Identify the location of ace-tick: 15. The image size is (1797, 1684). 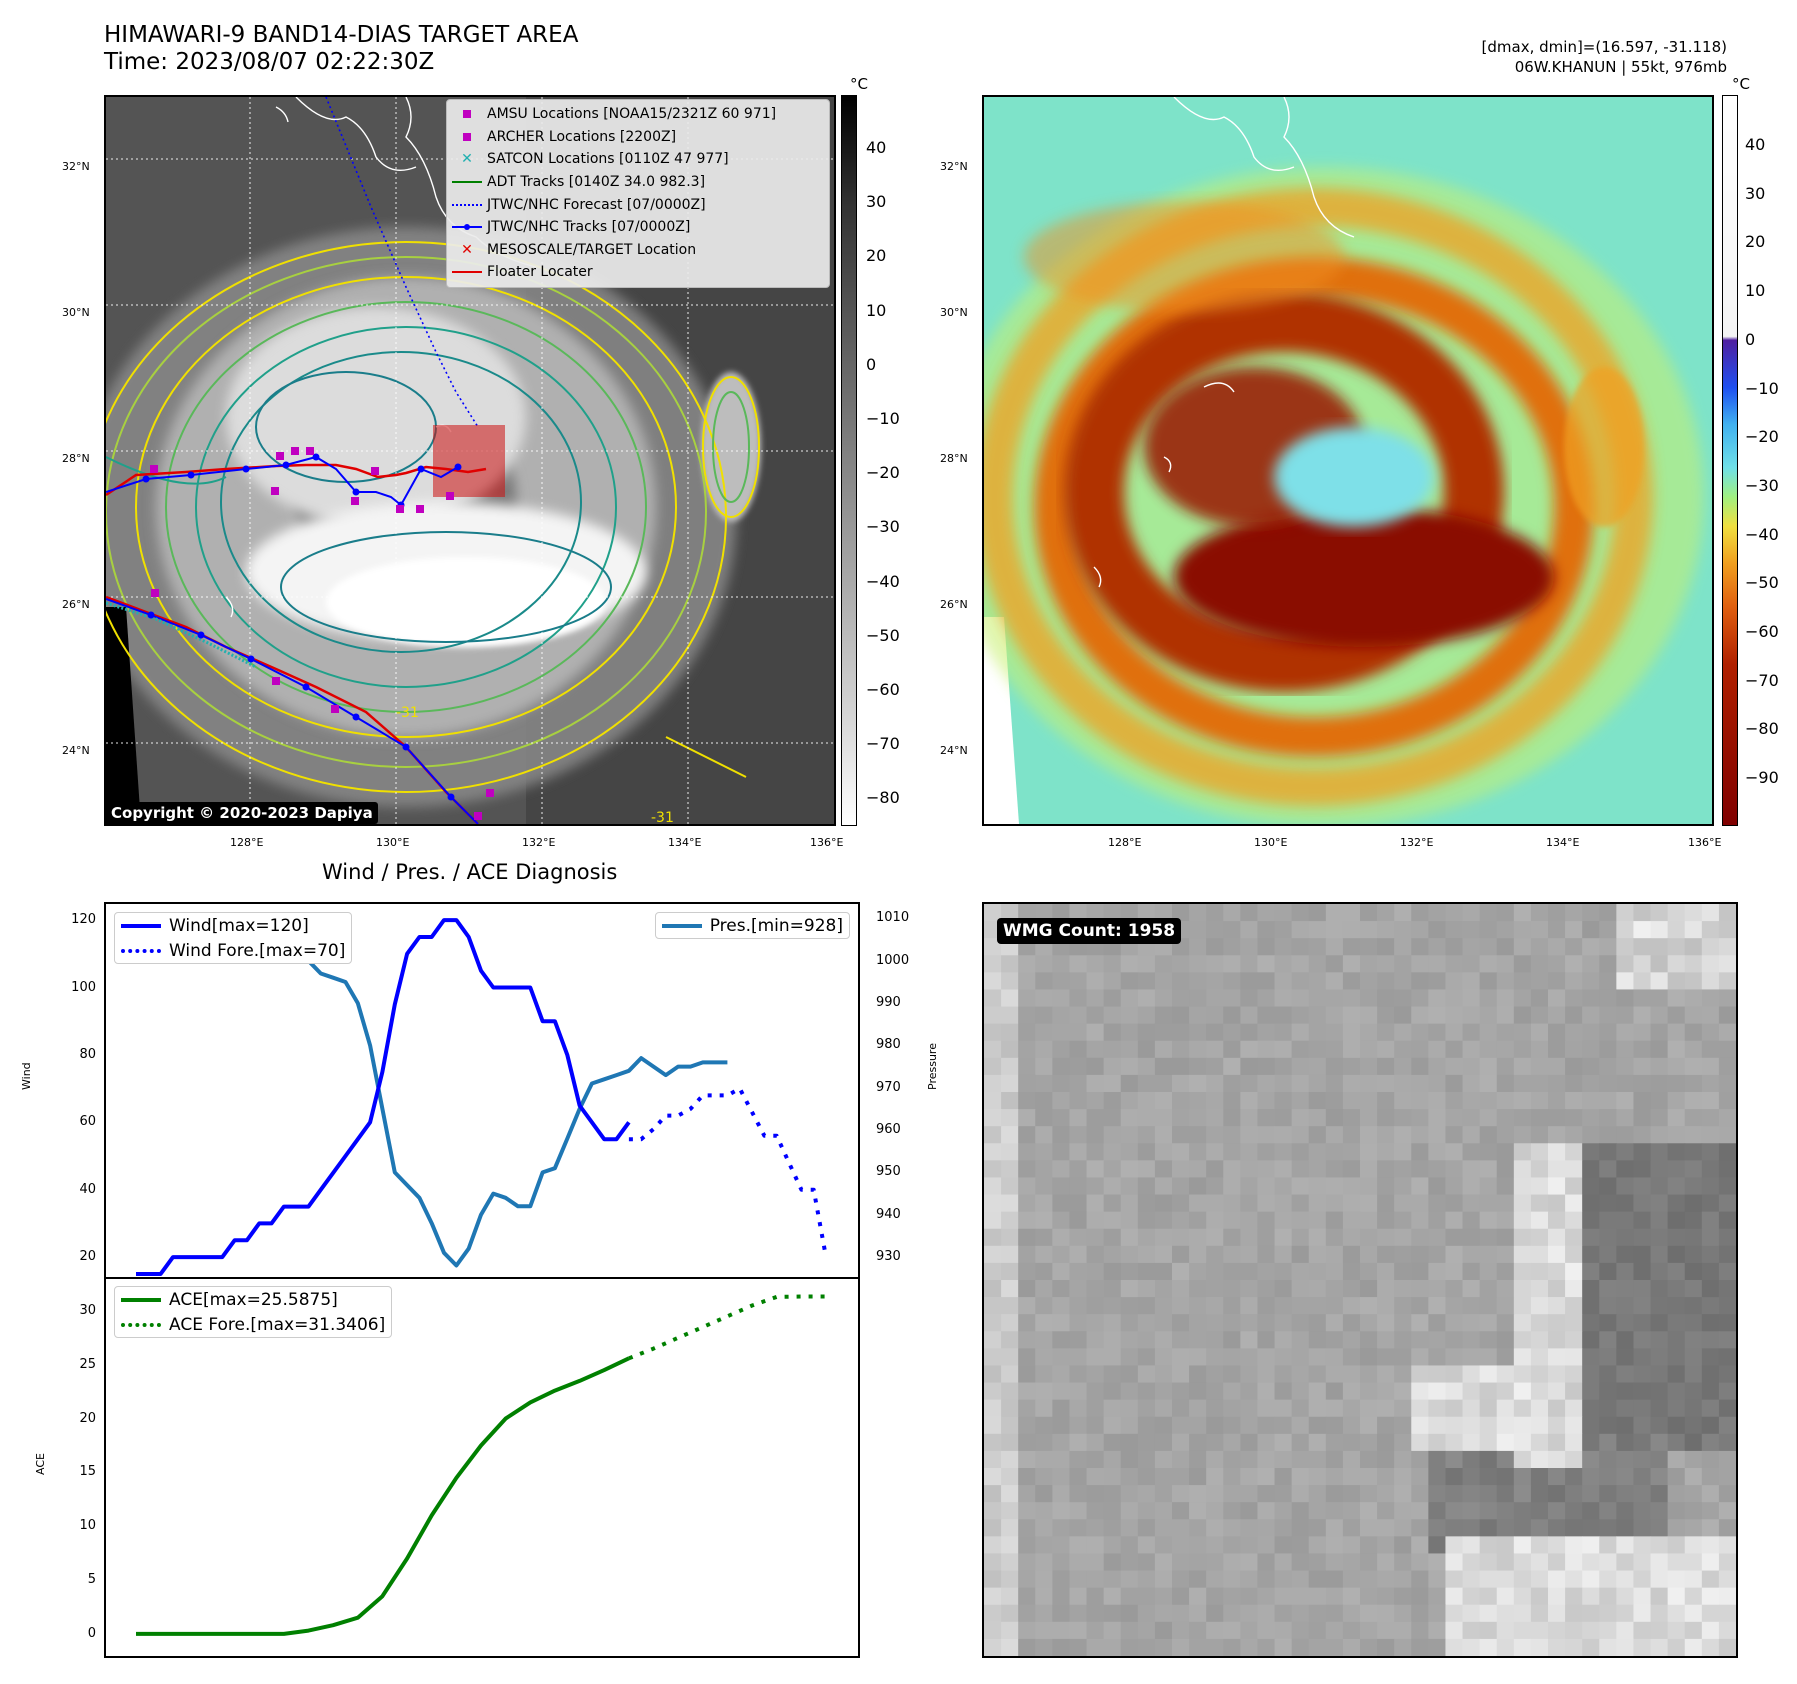
(87, 1472).